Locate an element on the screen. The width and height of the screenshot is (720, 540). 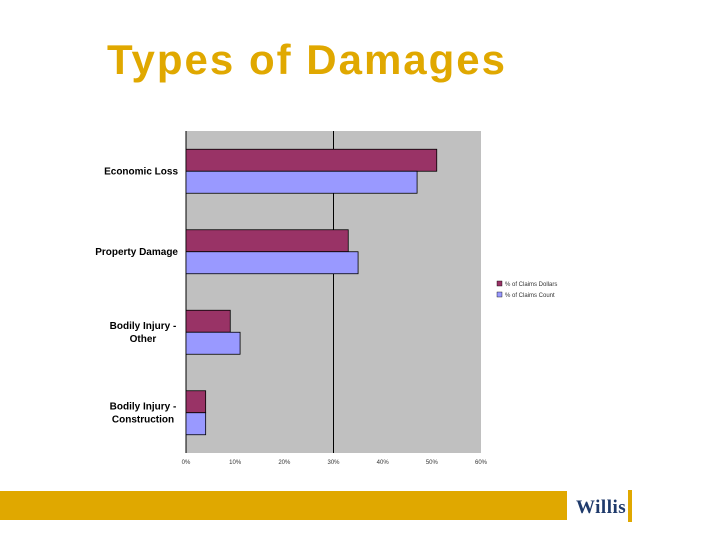
x-tick-label: 30% is located at coordinates (333, 463).